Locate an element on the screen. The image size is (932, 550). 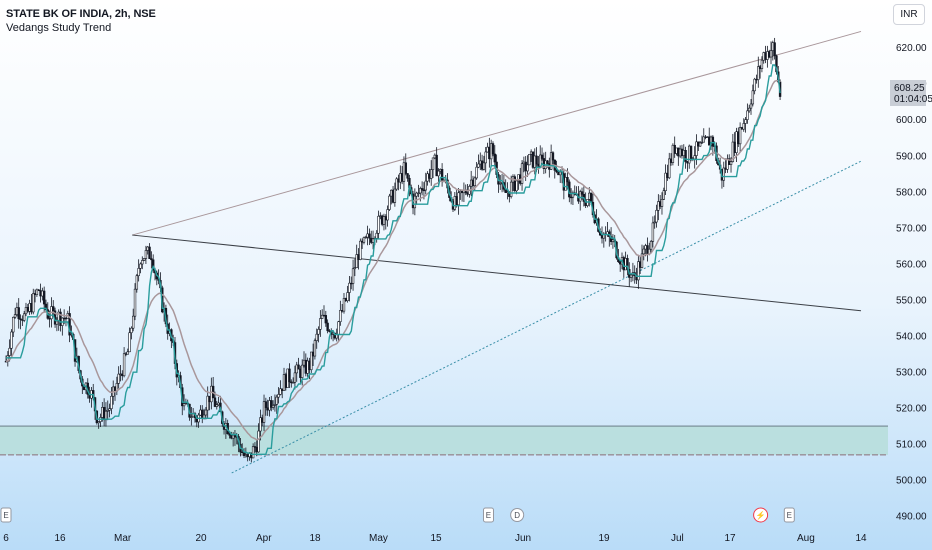
indicator-name: Vedangs Study Trend is located at coordinates (59, 28).